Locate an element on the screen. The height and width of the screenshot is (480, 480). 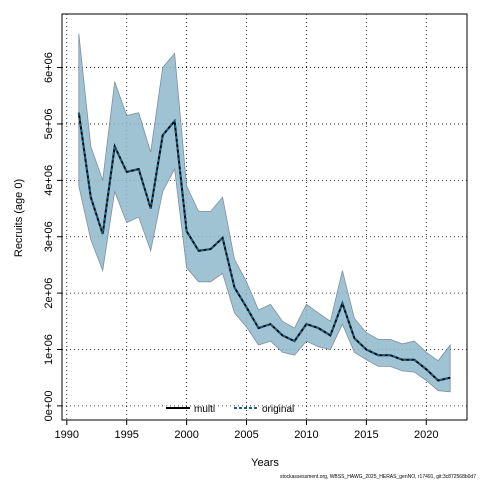
y-tick-label-2: 2e+06 is located at coordinates (49, 293).